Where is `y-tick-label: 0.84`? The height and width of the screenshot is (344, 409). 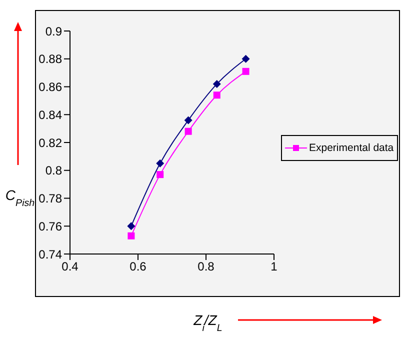
y-tick-label: 0.84 is located at coordinates (50, 115).